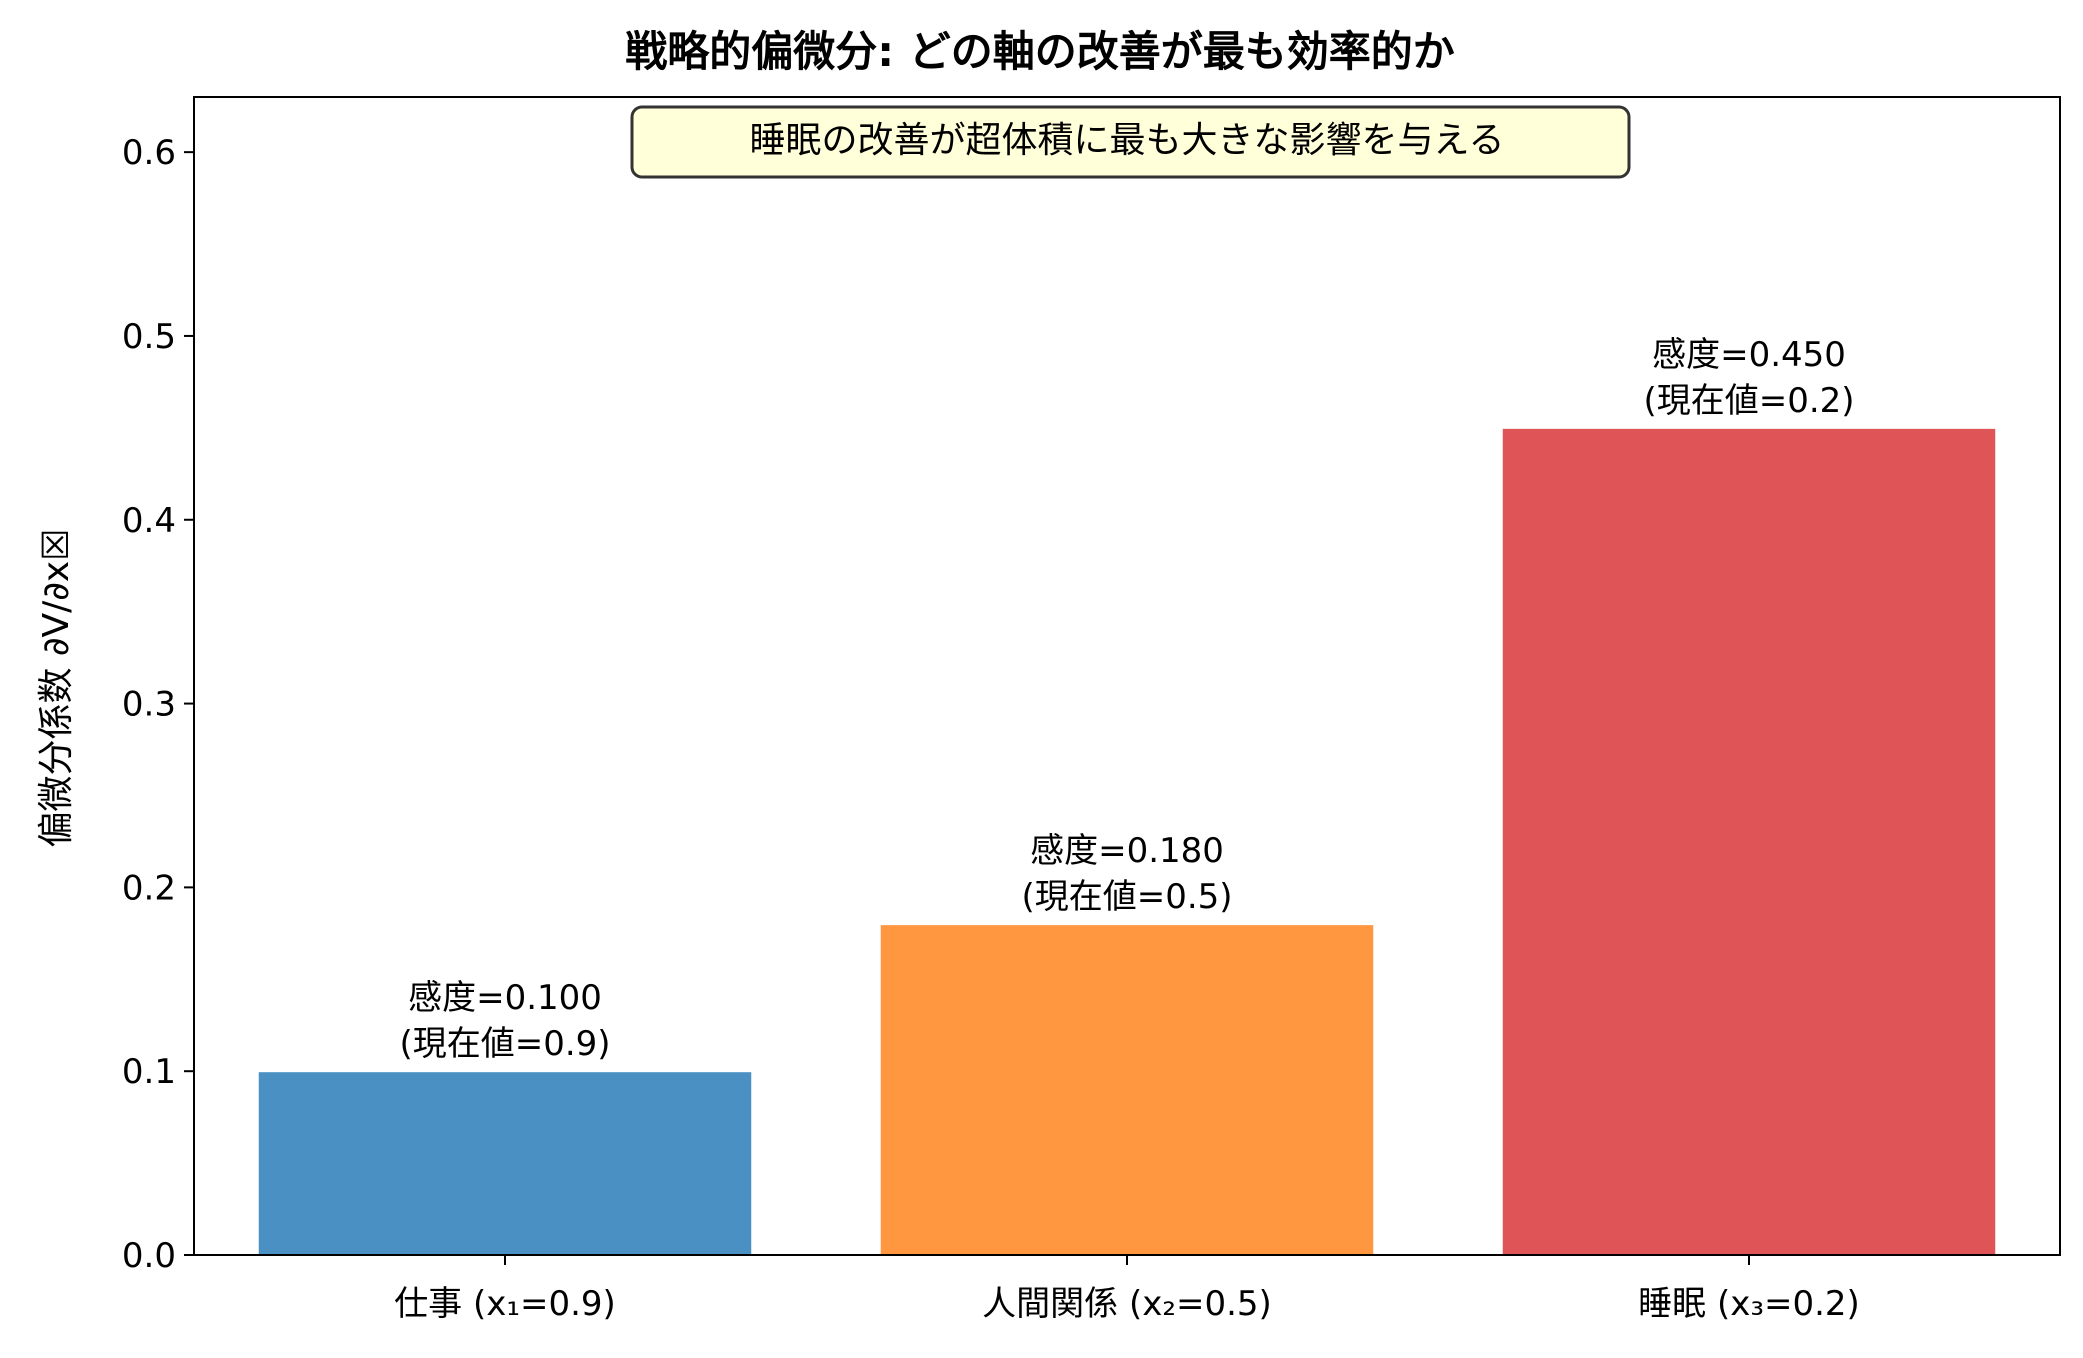 The width and height of the screenshot is (2083, 1358). What do you see at coordinates (505, 998) in the screenshot?
I see `bar-label-sensitivity-1: 感度=0.100` at bounding box center [505, 998].